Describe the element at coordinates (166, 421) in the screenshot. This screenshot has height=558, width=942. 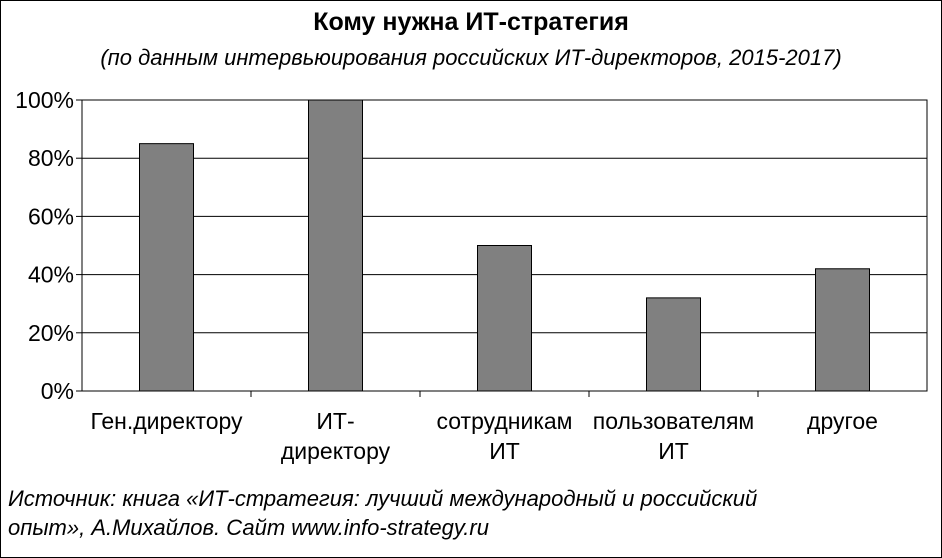
I see `x-tick-label: Ген.директору` at that location.